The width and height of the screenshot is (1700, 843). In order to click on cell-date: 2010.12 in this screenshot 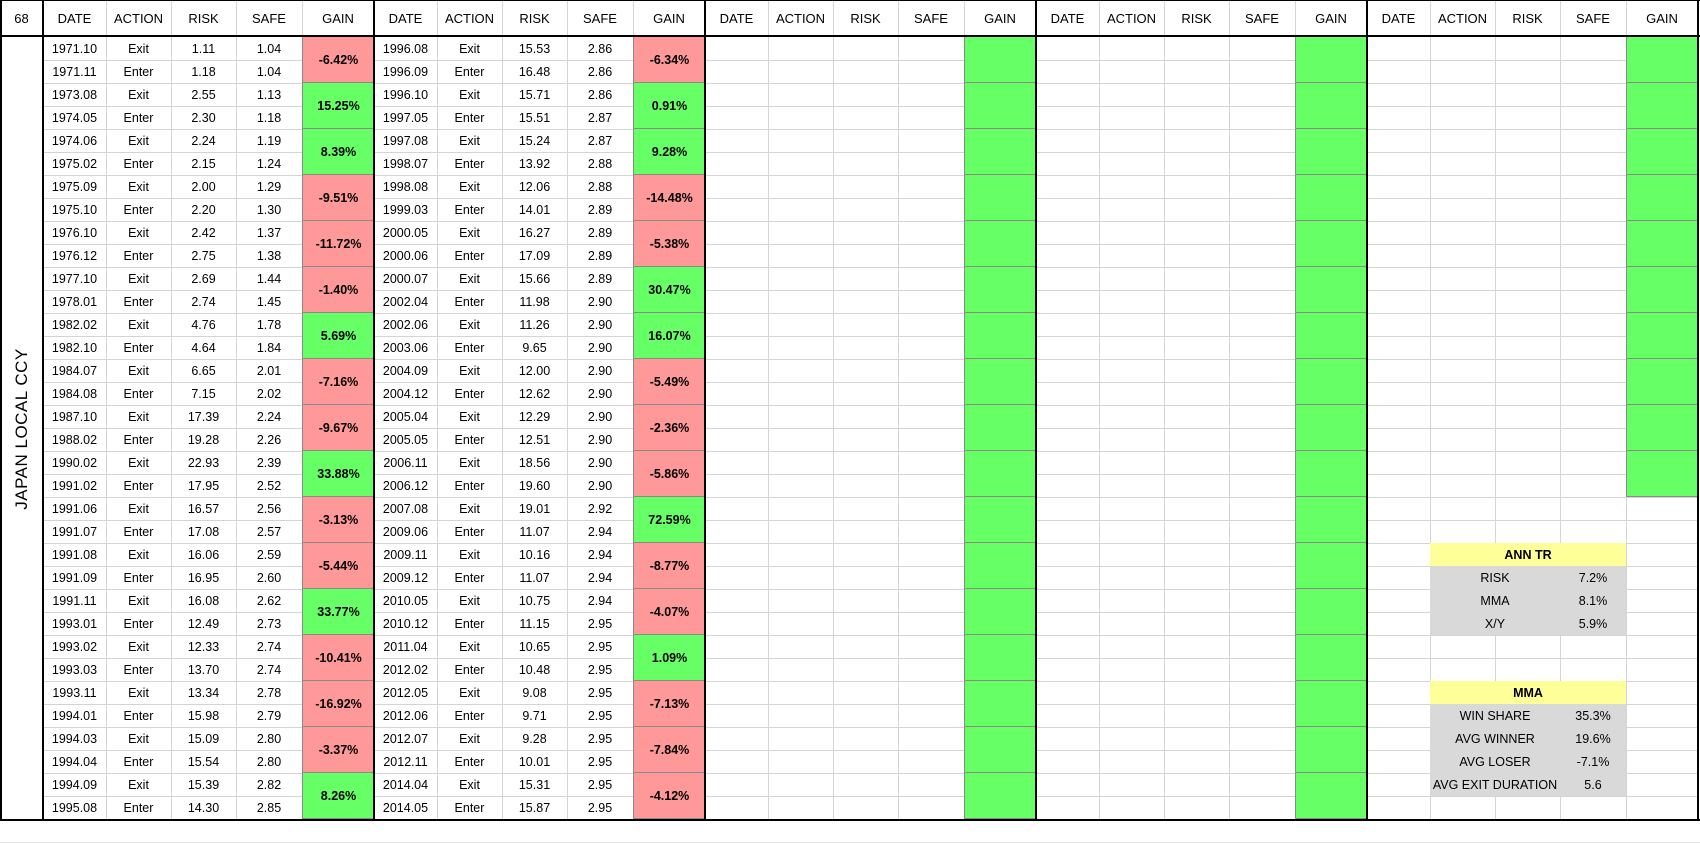, I will do `click(405, 623)`.